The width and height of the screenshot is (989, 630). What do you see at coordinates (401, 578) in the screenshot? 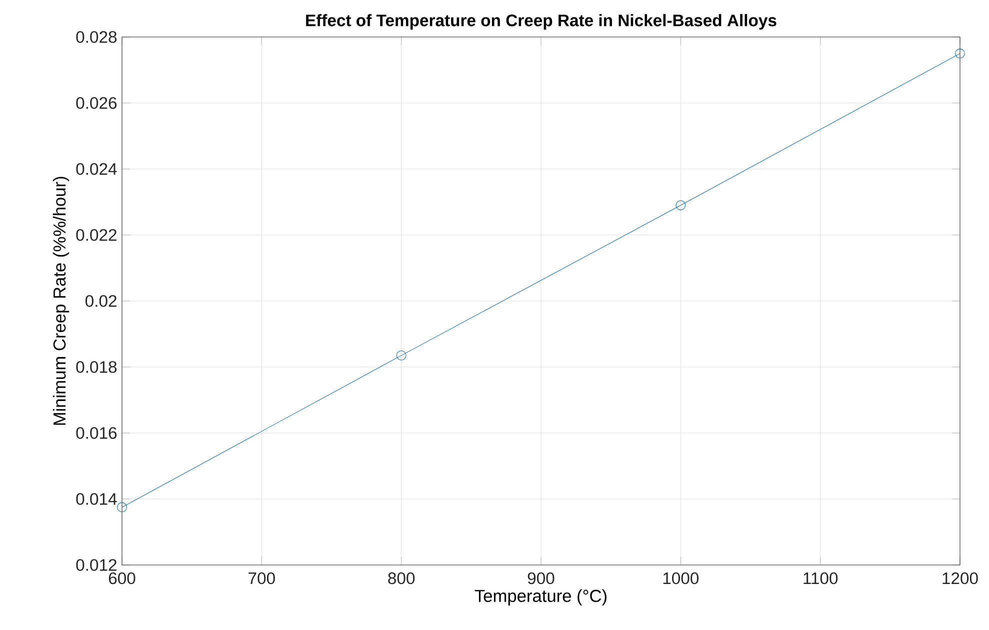
I see `x-tick-label: 800` at bounding box center [401, 578].